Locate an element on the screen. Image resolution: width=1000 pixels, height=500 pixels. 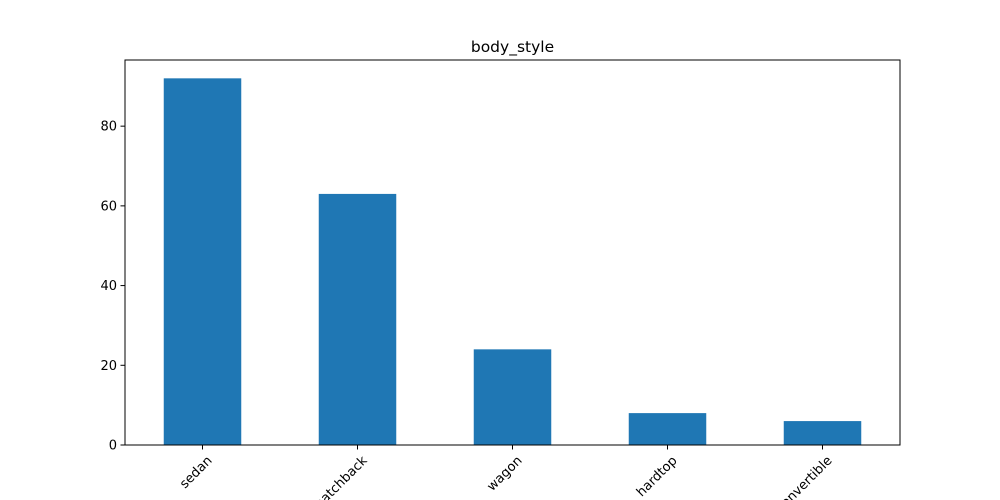
bar-hatchback is located at coordinates (357, 319).